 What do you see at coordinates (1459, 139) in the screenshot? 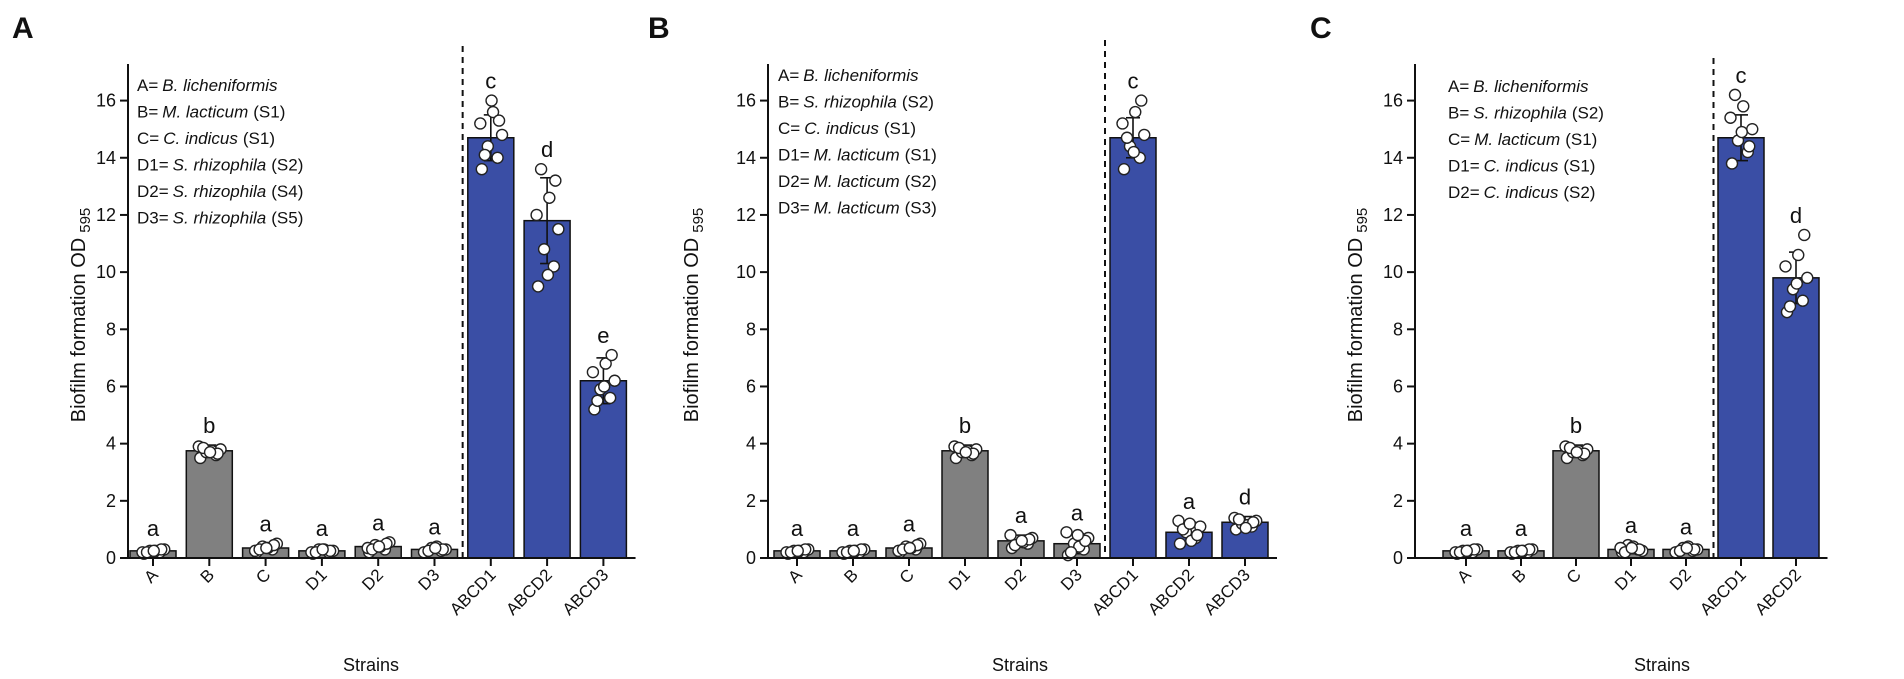
I see `legend-key: C=` at bounding box center [1459, 139].